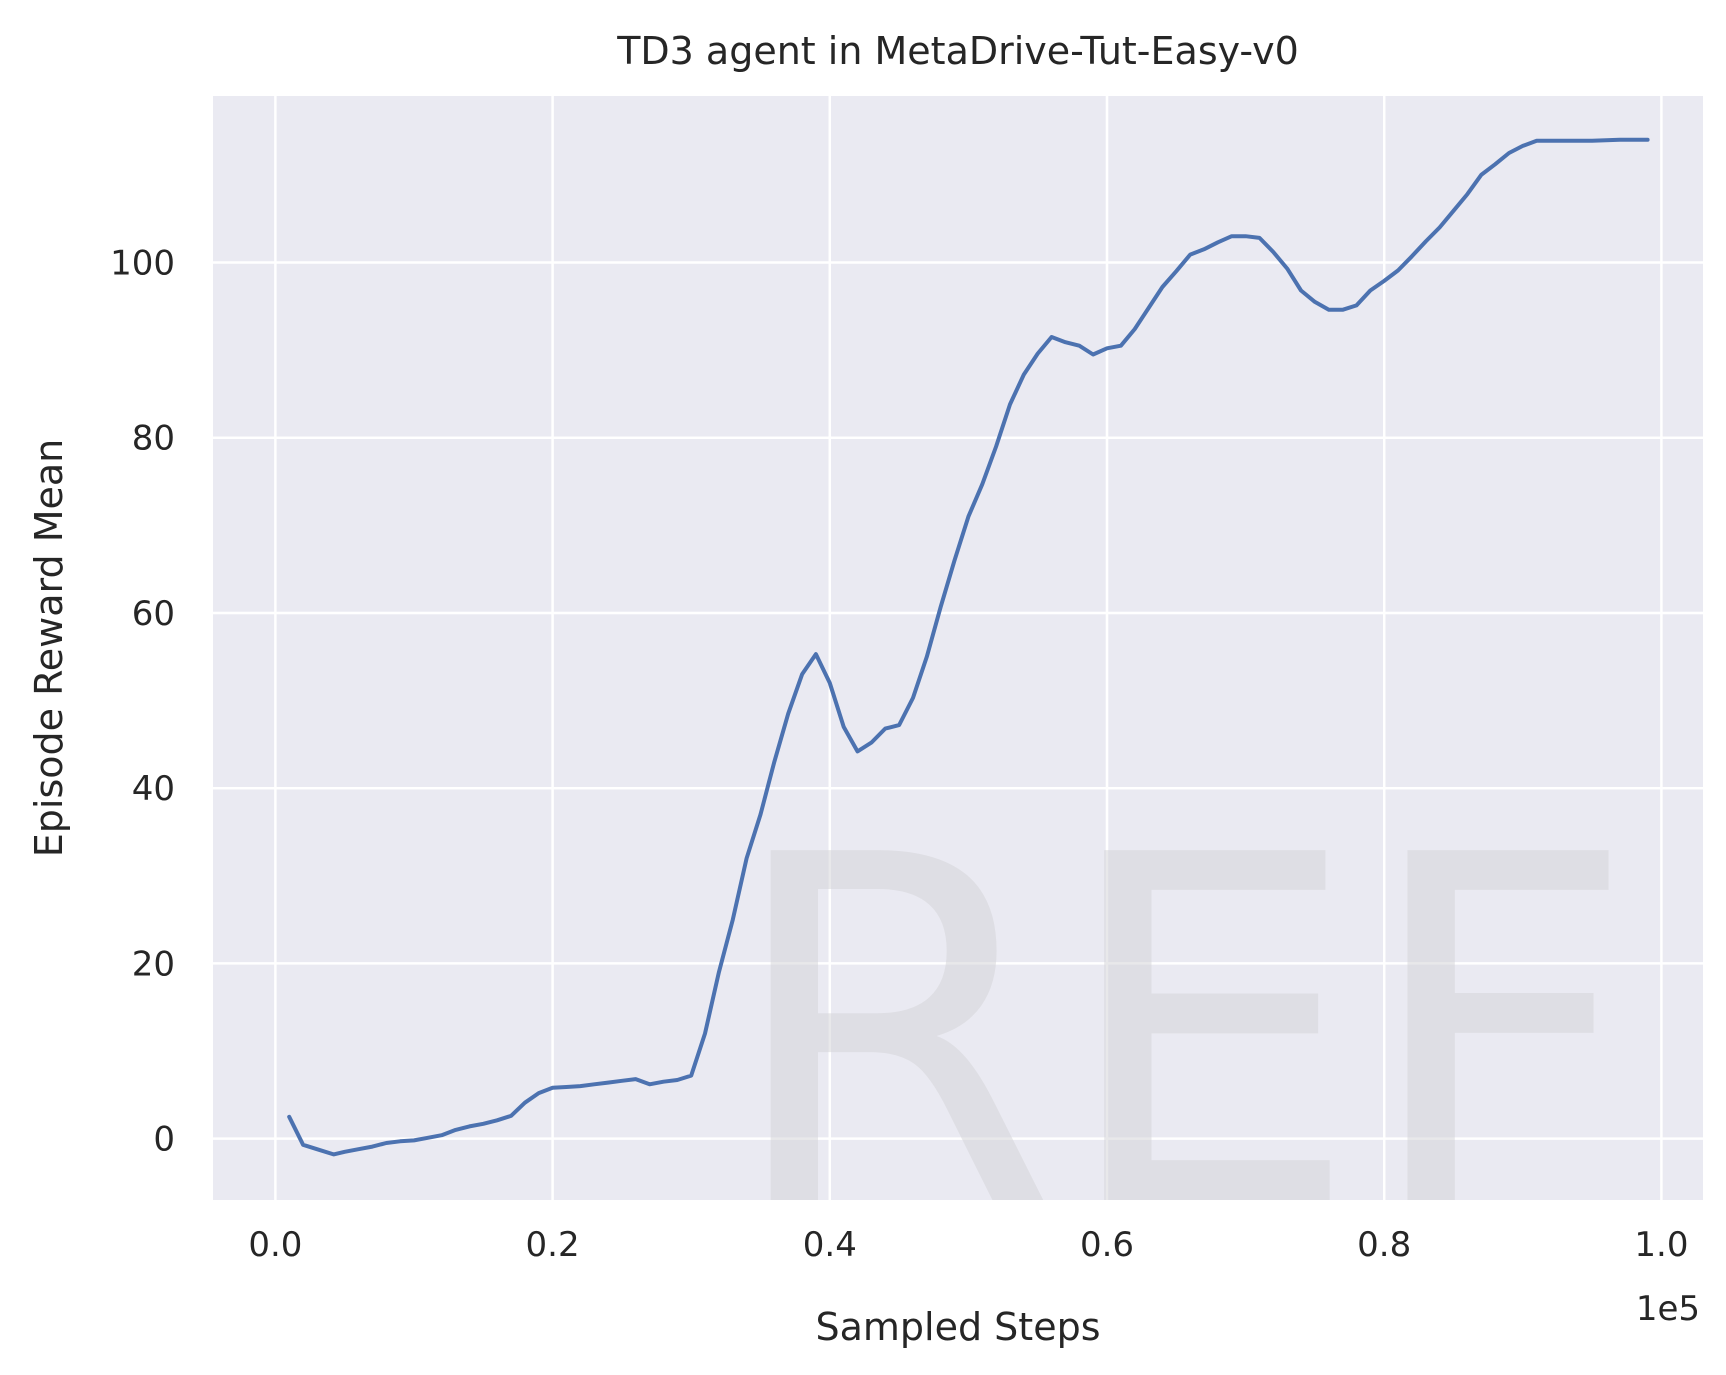 The width and height of the screenshot is (1726, 1375). Describe the element at coordinates (153, 964) in the screenshot. I see `y-tick-label: 20` at that location.